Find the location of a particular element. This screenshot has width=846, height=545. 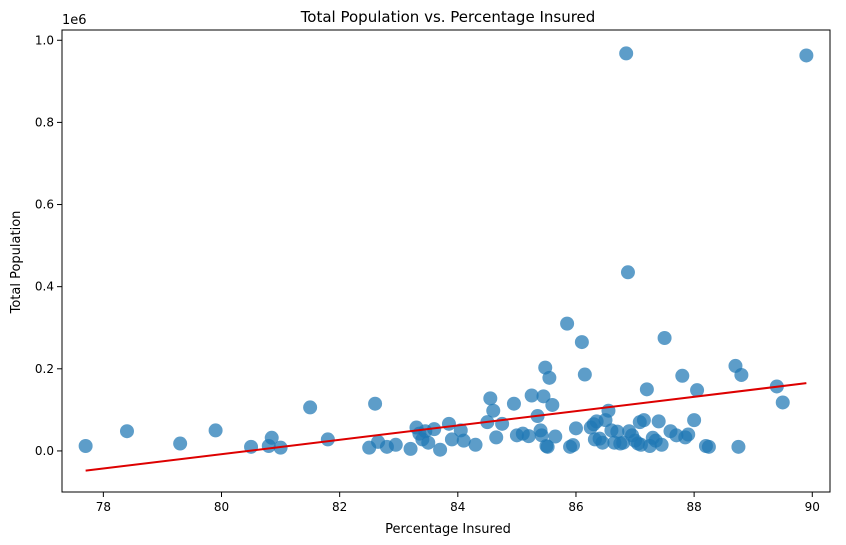

y-tick-label: 0.2 is located at coordinates (44, 369).